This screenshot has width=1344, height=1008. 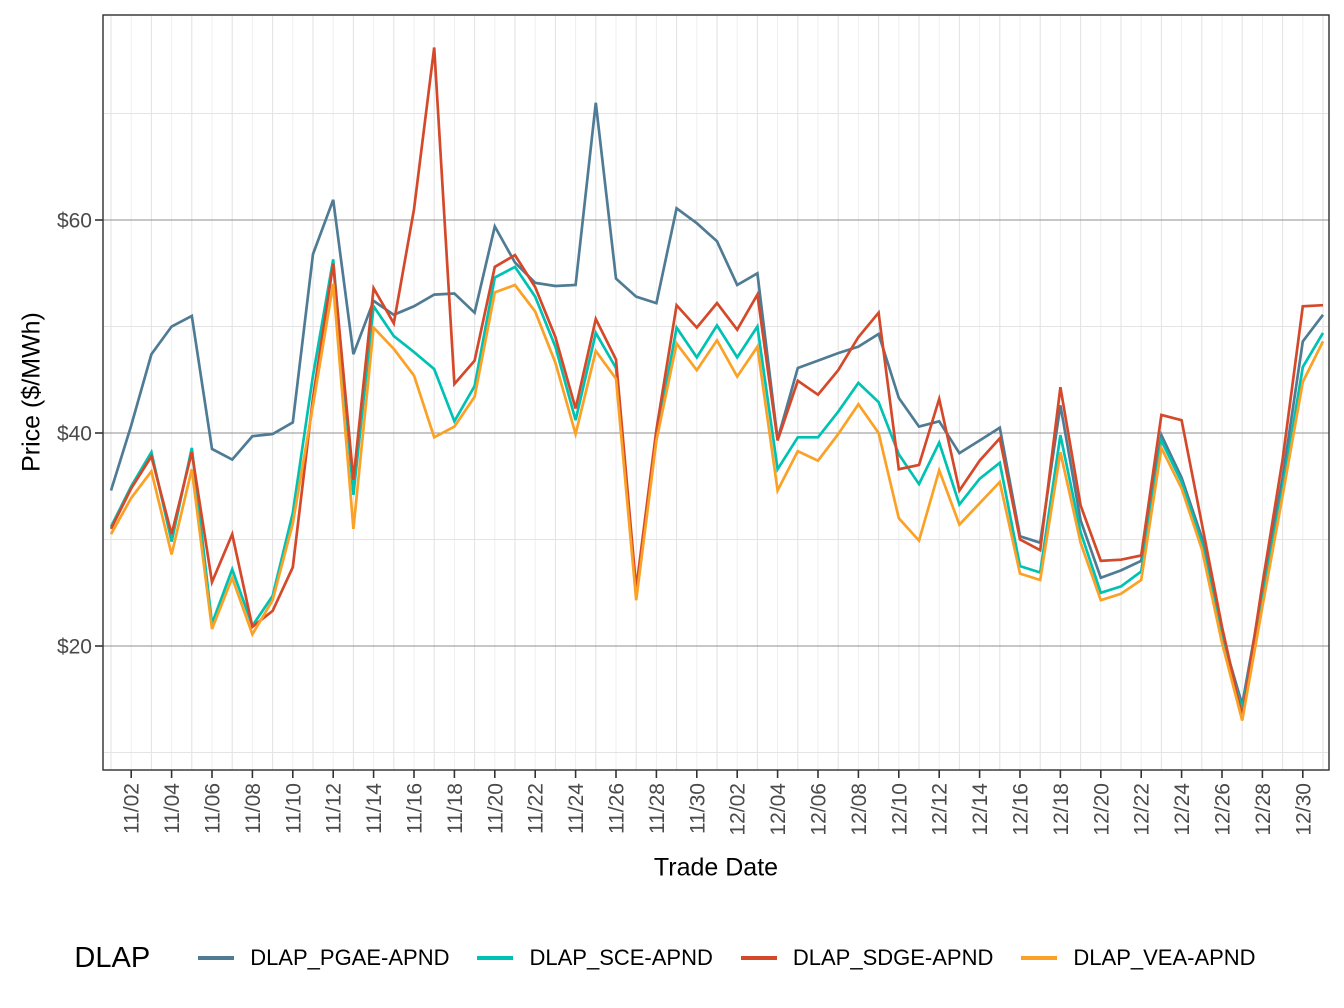 I want to click on x-tick-label: 12/20, so click(x=1101, y=809).